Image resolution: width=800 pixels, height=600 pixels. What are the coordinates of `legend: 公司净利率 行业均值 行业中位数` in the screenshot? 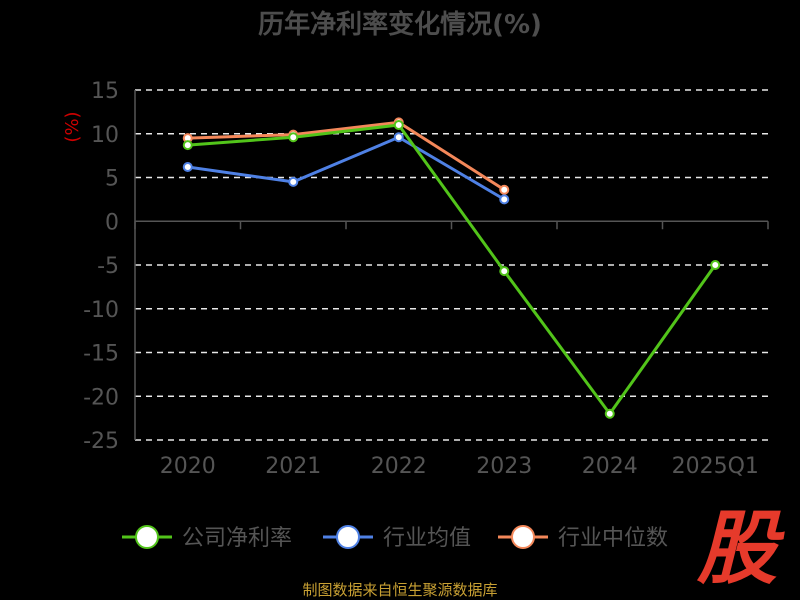 It's located at (395, 538).